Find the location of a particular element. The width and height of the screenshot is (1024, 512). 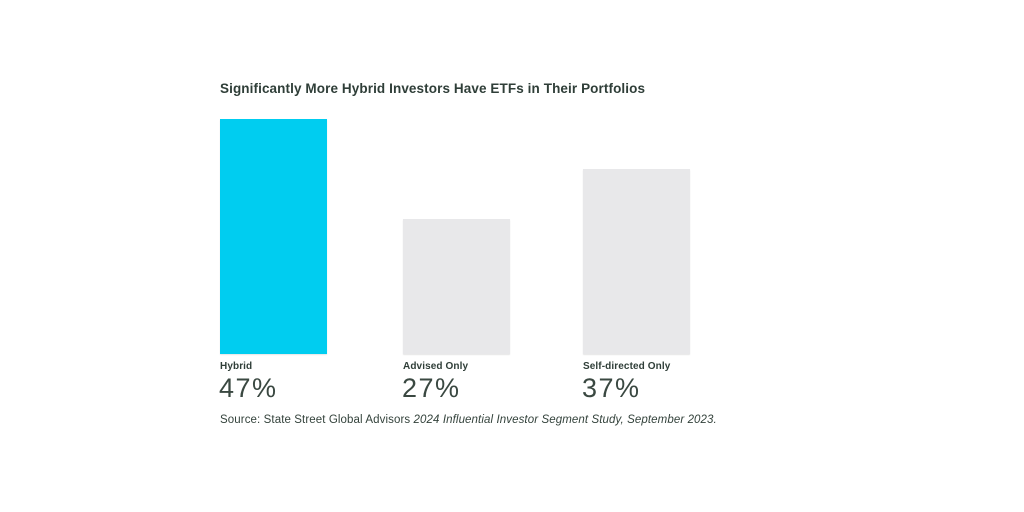

bar-self-directed-only is located at coordinates (636, 261).